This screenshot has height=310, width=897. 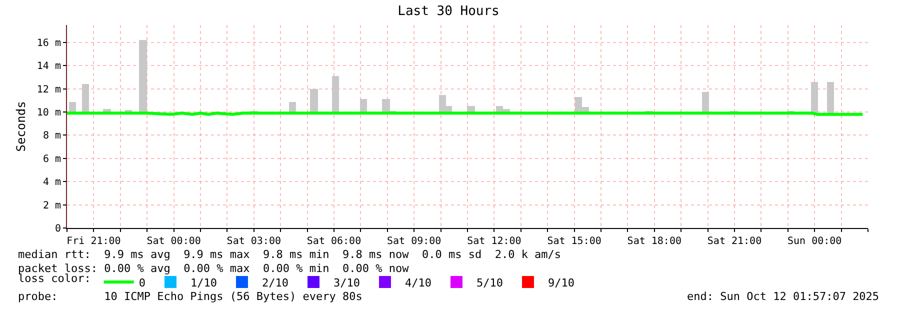 What do you see at coordinates (21, 126) in the screenshot?
I see `y-axis-title: Seconds` at bounding box center [21, 126].